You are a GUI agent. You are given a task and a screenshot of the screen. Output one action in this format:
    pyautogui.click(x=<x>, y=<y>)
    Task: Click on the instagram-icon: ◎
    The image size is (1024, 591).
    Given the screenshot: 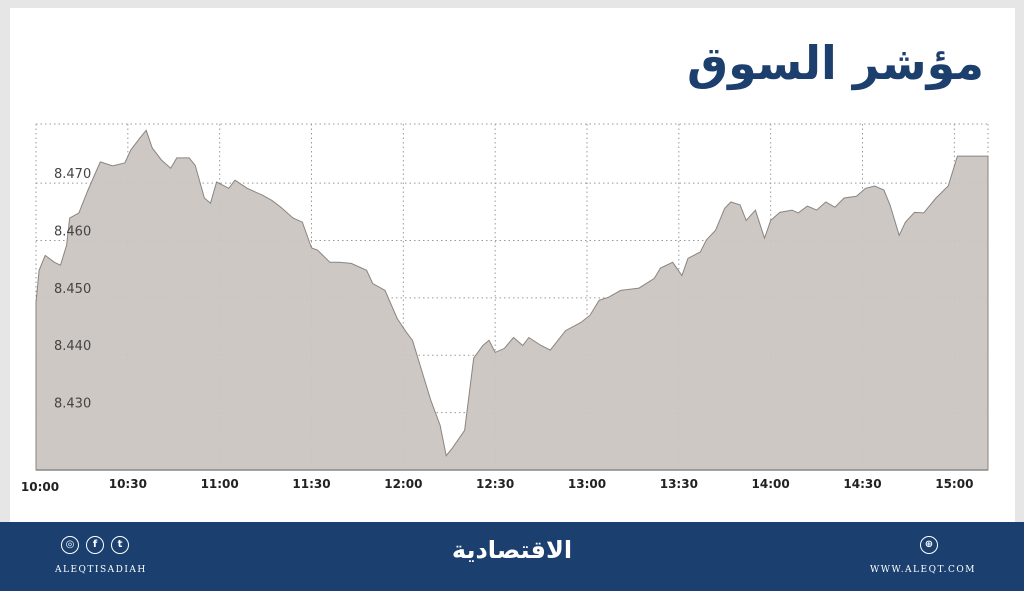 What is the action you would take?
    pyautogui.click(x=70, y=545)
    